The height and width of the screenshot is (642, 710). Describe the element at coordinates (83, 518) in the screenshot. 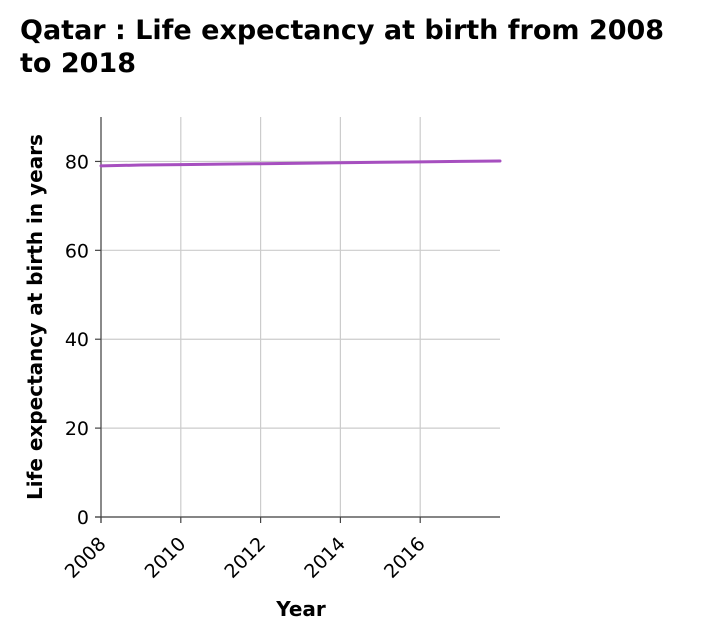

I see `y-tick-label: 0` at that location.